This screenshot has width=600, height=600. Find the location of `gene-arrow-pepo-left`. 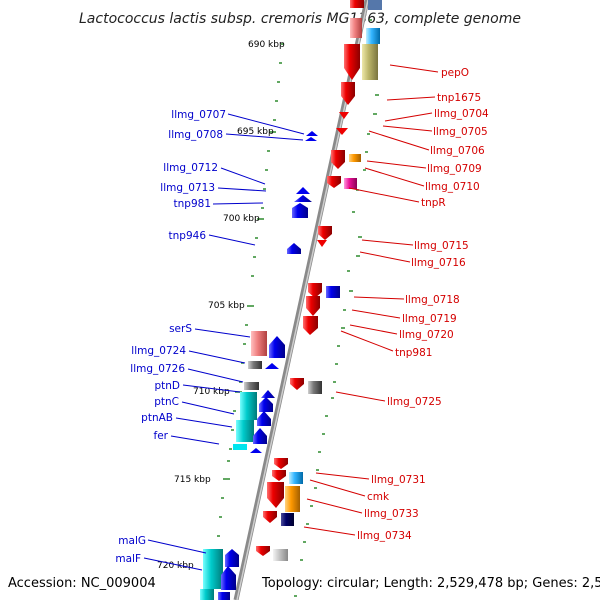

gene-arrow-pepo-left is located at coordinates (352, 62).